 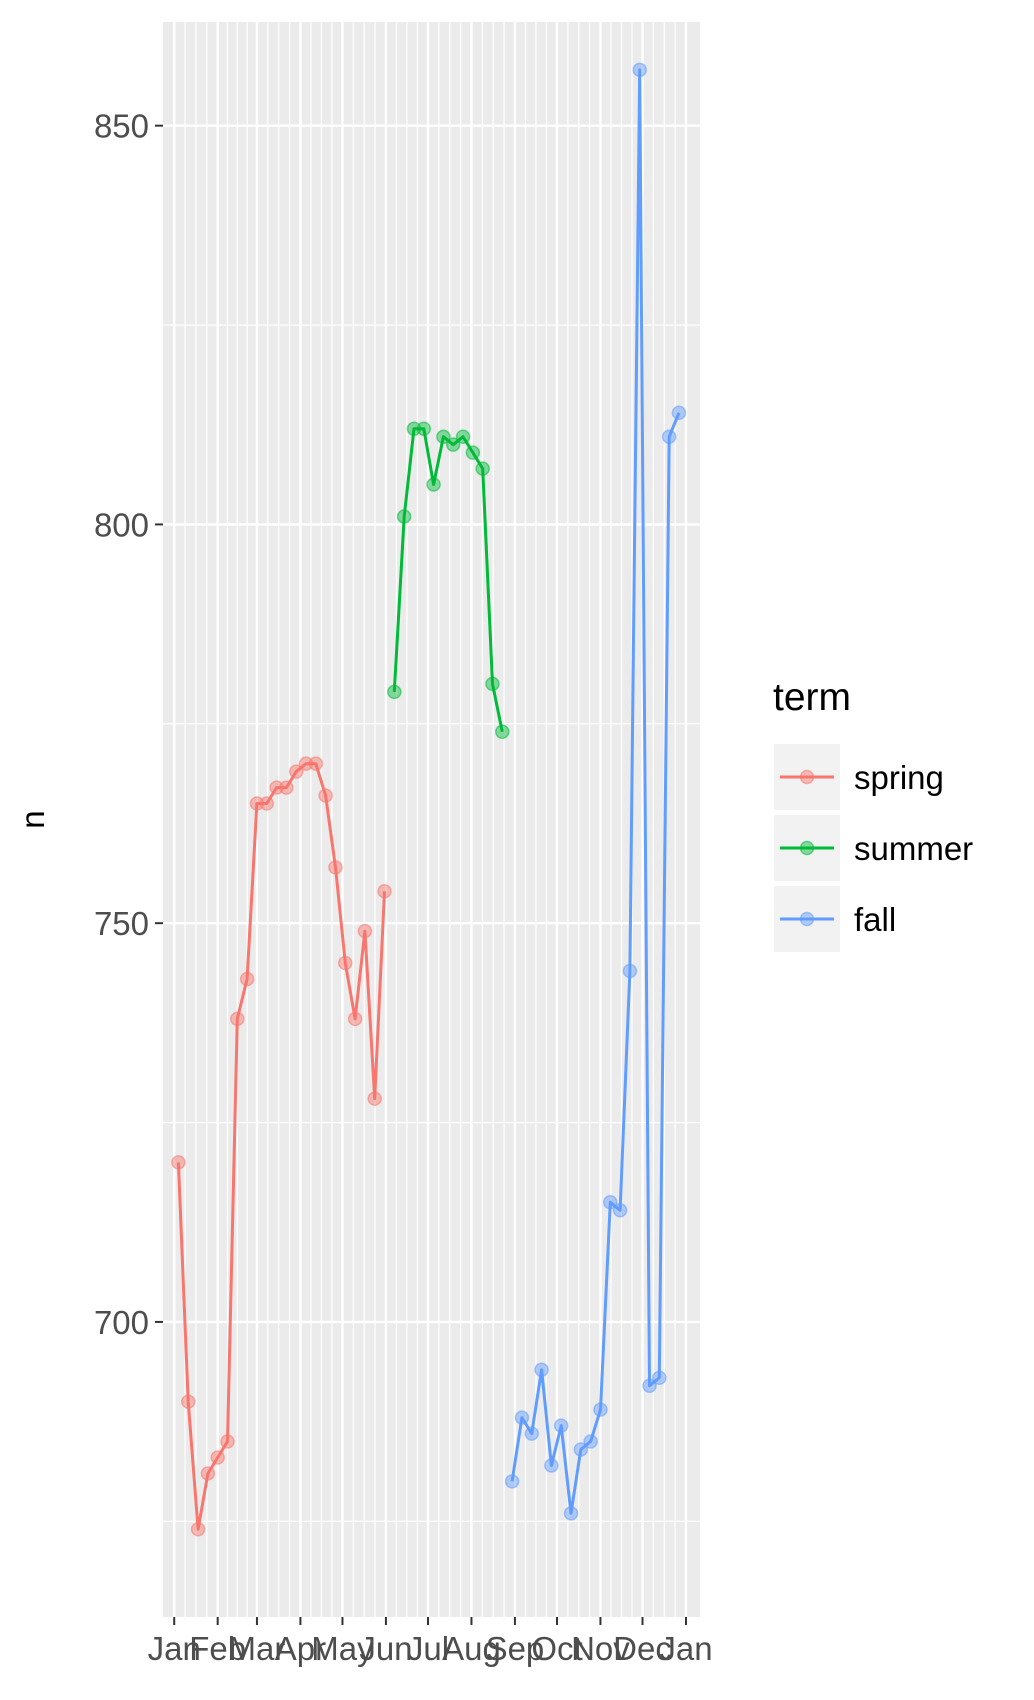 I want to click on legend-label-fall: fall, so click(x=875, y=919).